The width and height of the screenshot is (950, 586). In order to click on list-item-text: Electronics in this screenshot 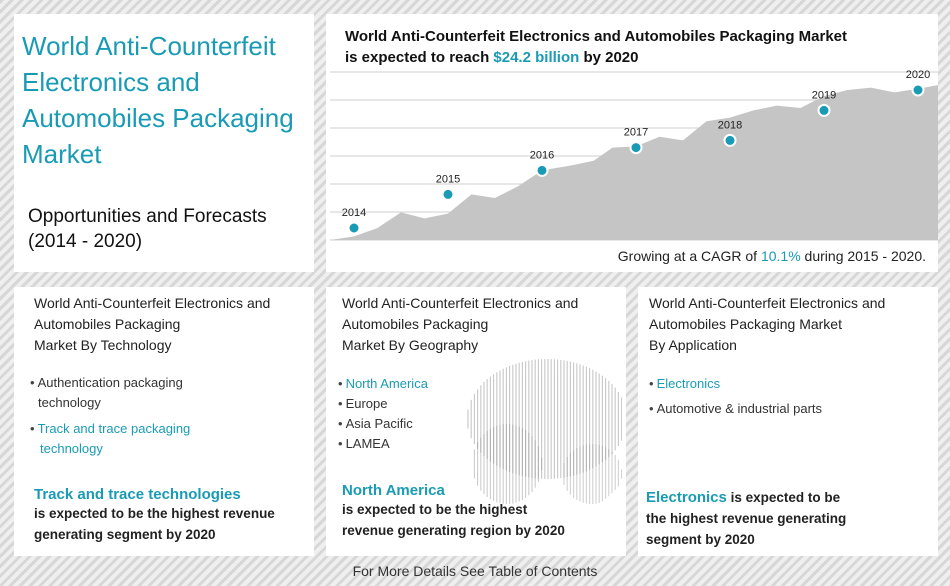, I will do `click(688, 383)`.